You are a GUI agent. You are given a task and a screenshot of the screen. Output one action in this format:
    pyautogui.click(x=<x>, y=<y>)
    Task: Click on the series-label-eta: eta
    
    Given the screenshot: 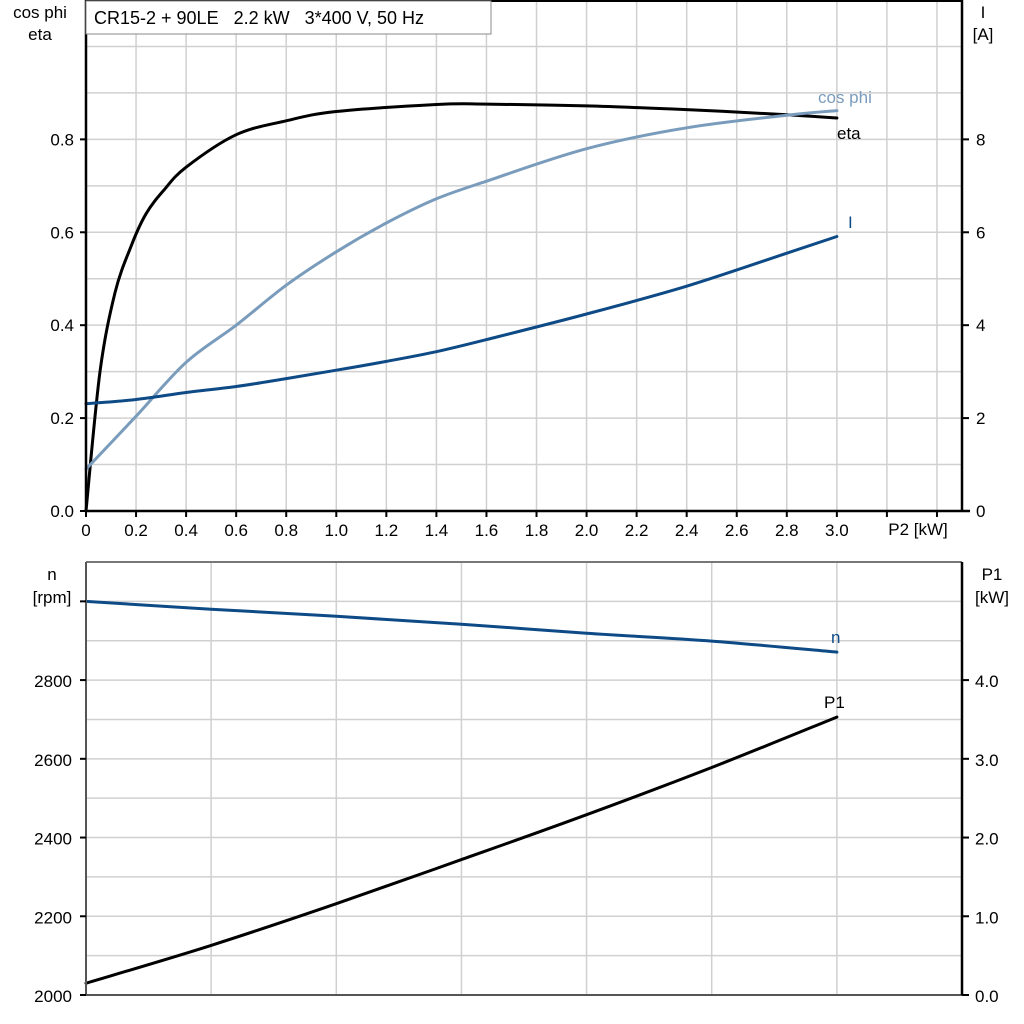 What is the action you would take?
    pyautogui.click(x=849, y=133)
    